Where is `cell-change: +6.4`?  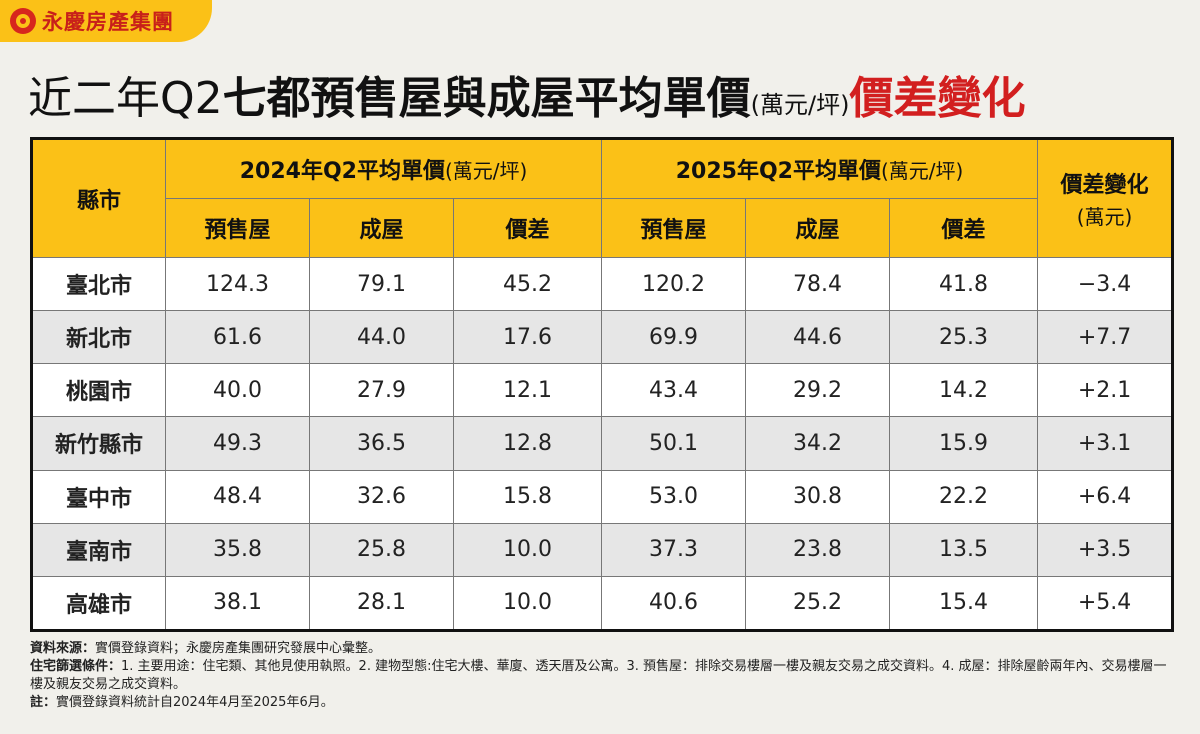
cell-change: +6.4 is located at coordinates (1105, 496).